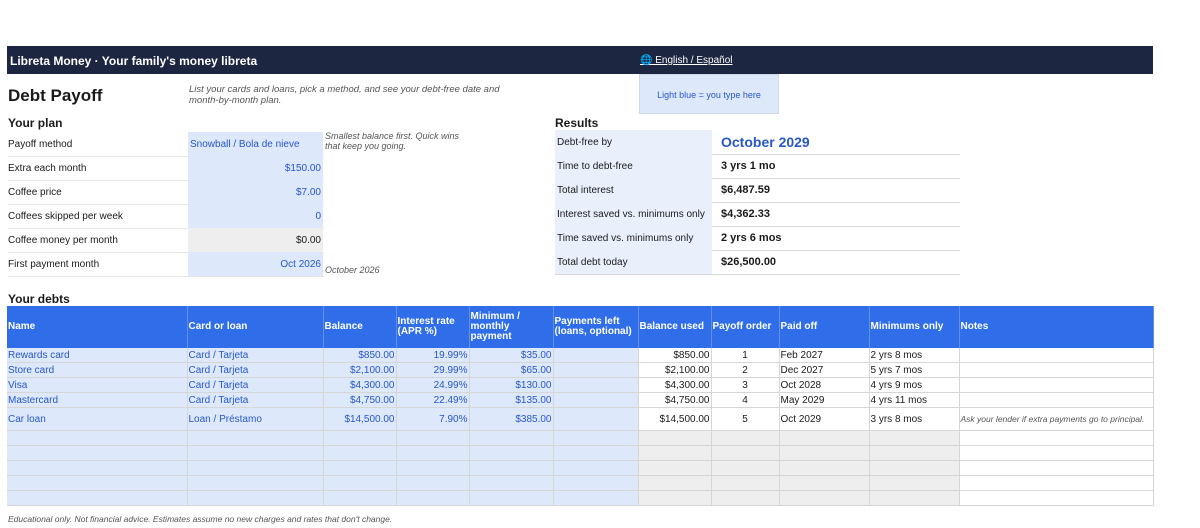  I want to click on coffee-price-input: $7.00, so click(255, 192).